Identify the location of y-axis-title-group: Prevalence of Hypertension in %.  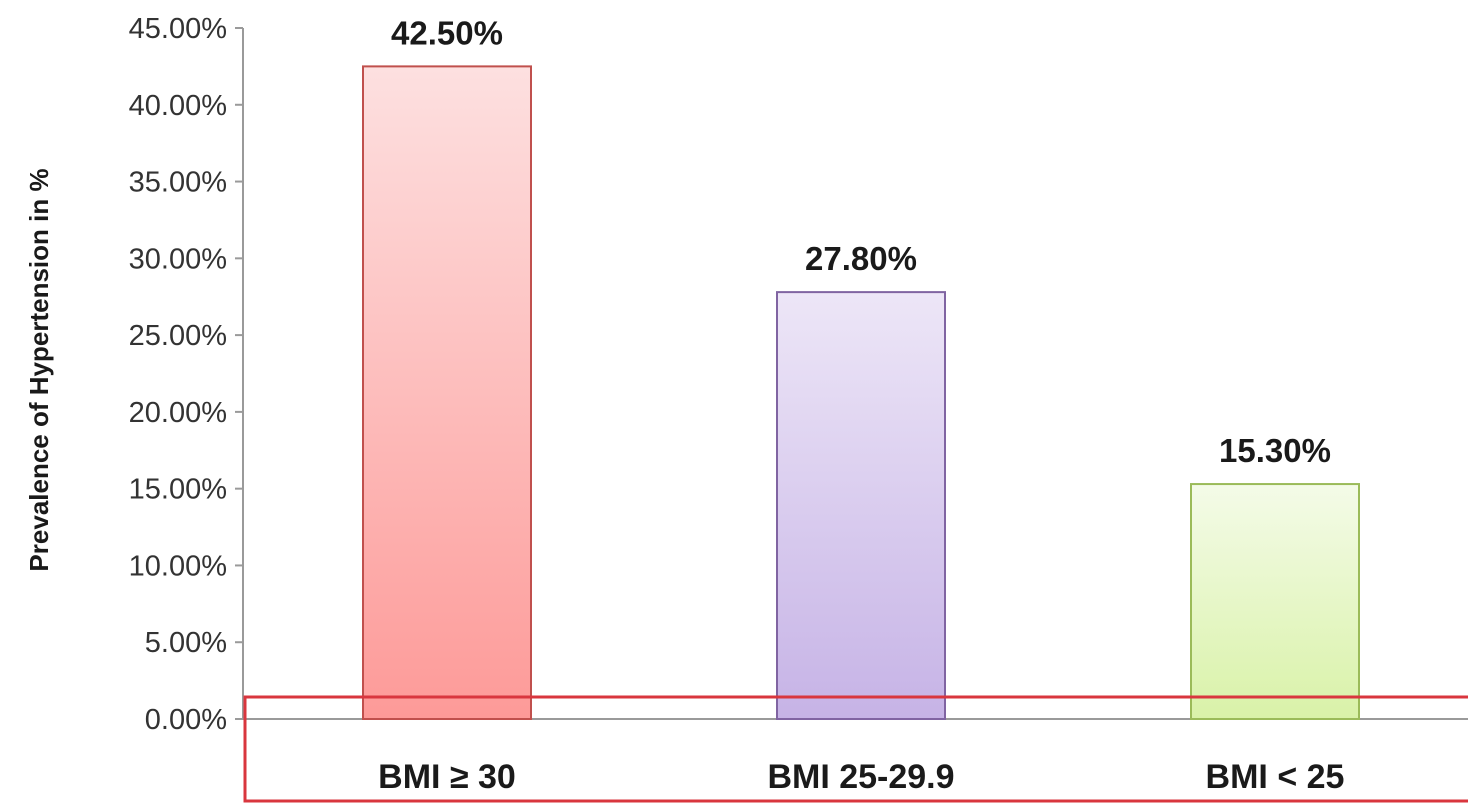
(39, 369).